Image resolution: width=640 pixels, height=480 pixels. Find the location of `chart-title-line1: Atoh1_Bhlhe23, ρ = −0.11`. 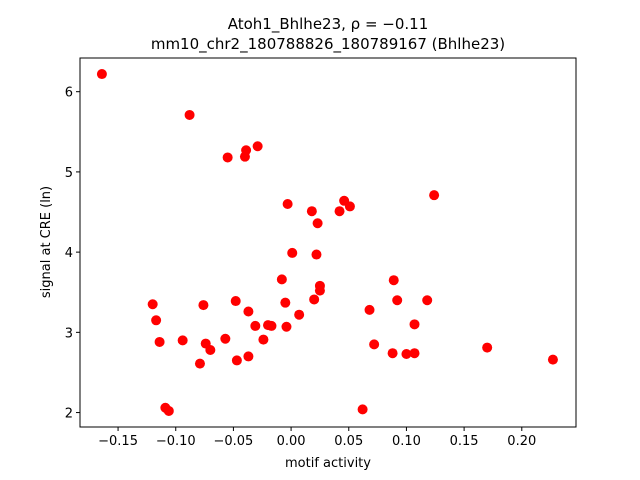

chart-title-line1: Atoh1_Bhlhe23, ρ = −0.11 is located at coordinates (328, 24).